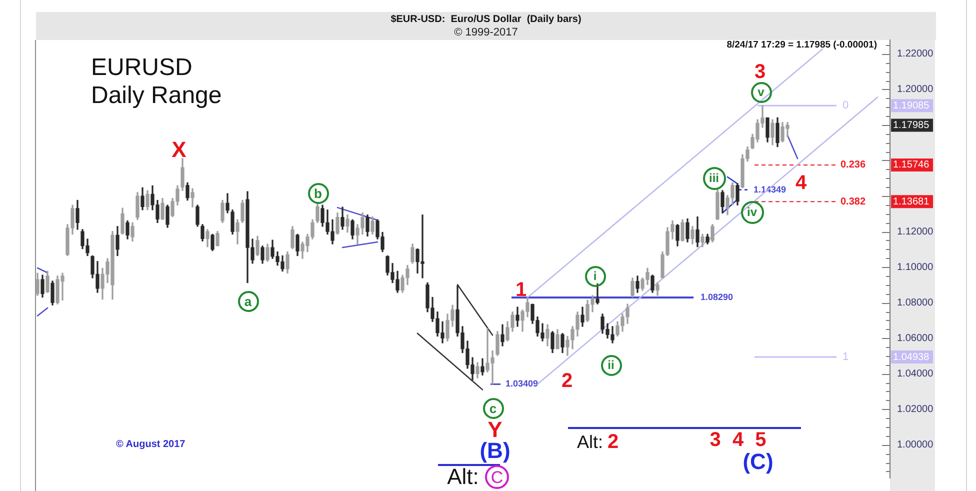  Describe the element at coordinates (179, 149) in the screenshot. I see `annotation: X` at that location.